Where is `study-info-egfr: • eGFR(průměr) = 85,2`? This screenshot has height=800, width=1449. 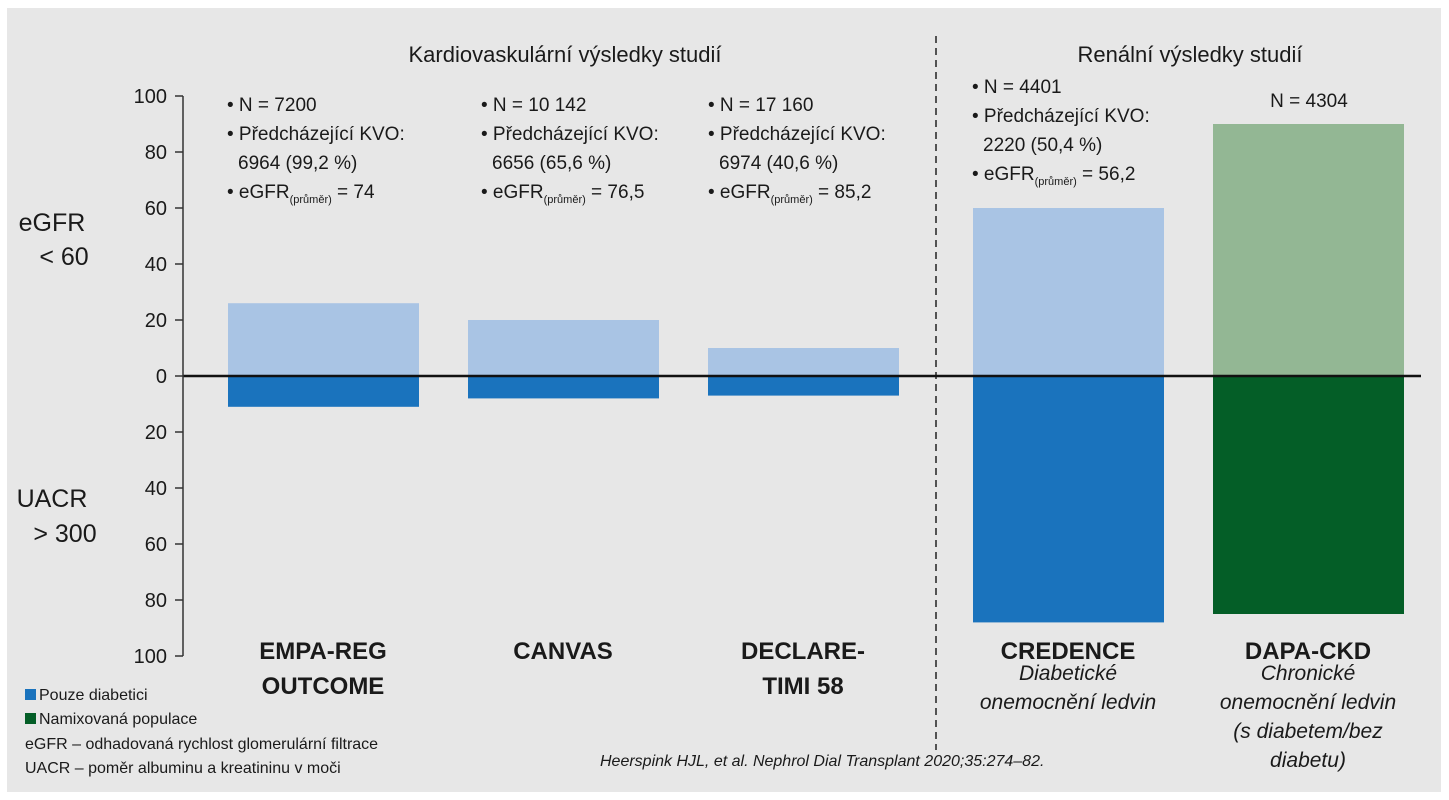 study-info-egfr: • eGFR(průměr) = 85,2 is located at coordinates (789, 194).